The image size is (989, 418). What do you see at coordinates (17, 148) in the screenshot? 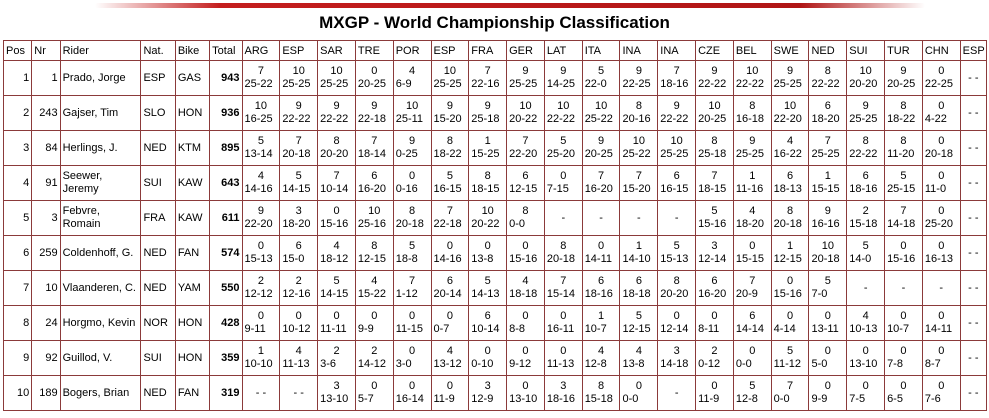
I see `position: 3` at bounding box center [17, 148].